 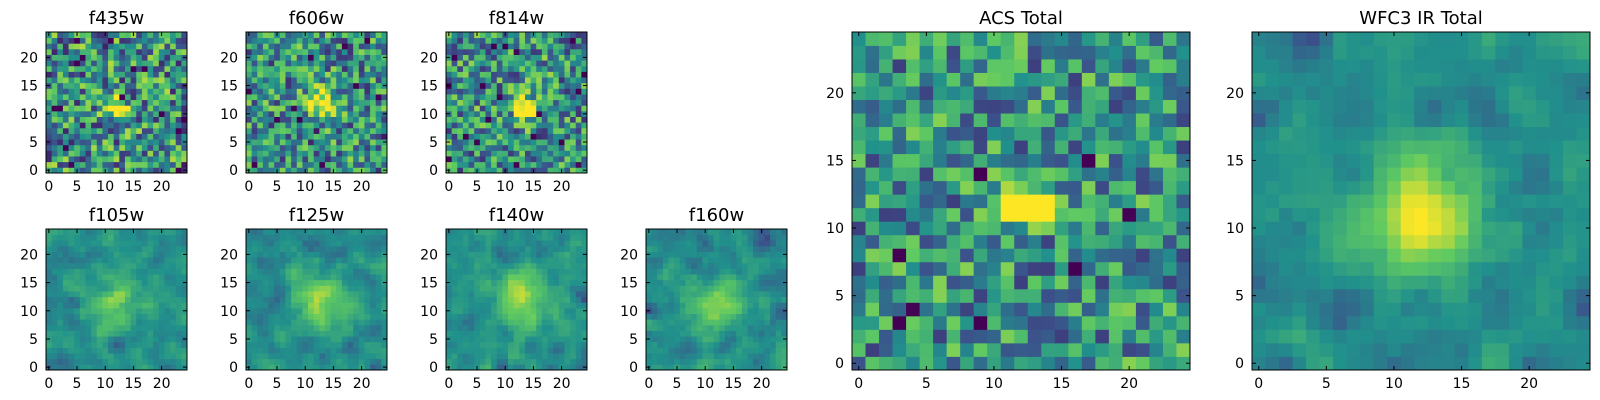 What do you see at coordinates (277, 187) in the screenshot?
I see `x-tick-label: 5` at bounding box center [277, 187].